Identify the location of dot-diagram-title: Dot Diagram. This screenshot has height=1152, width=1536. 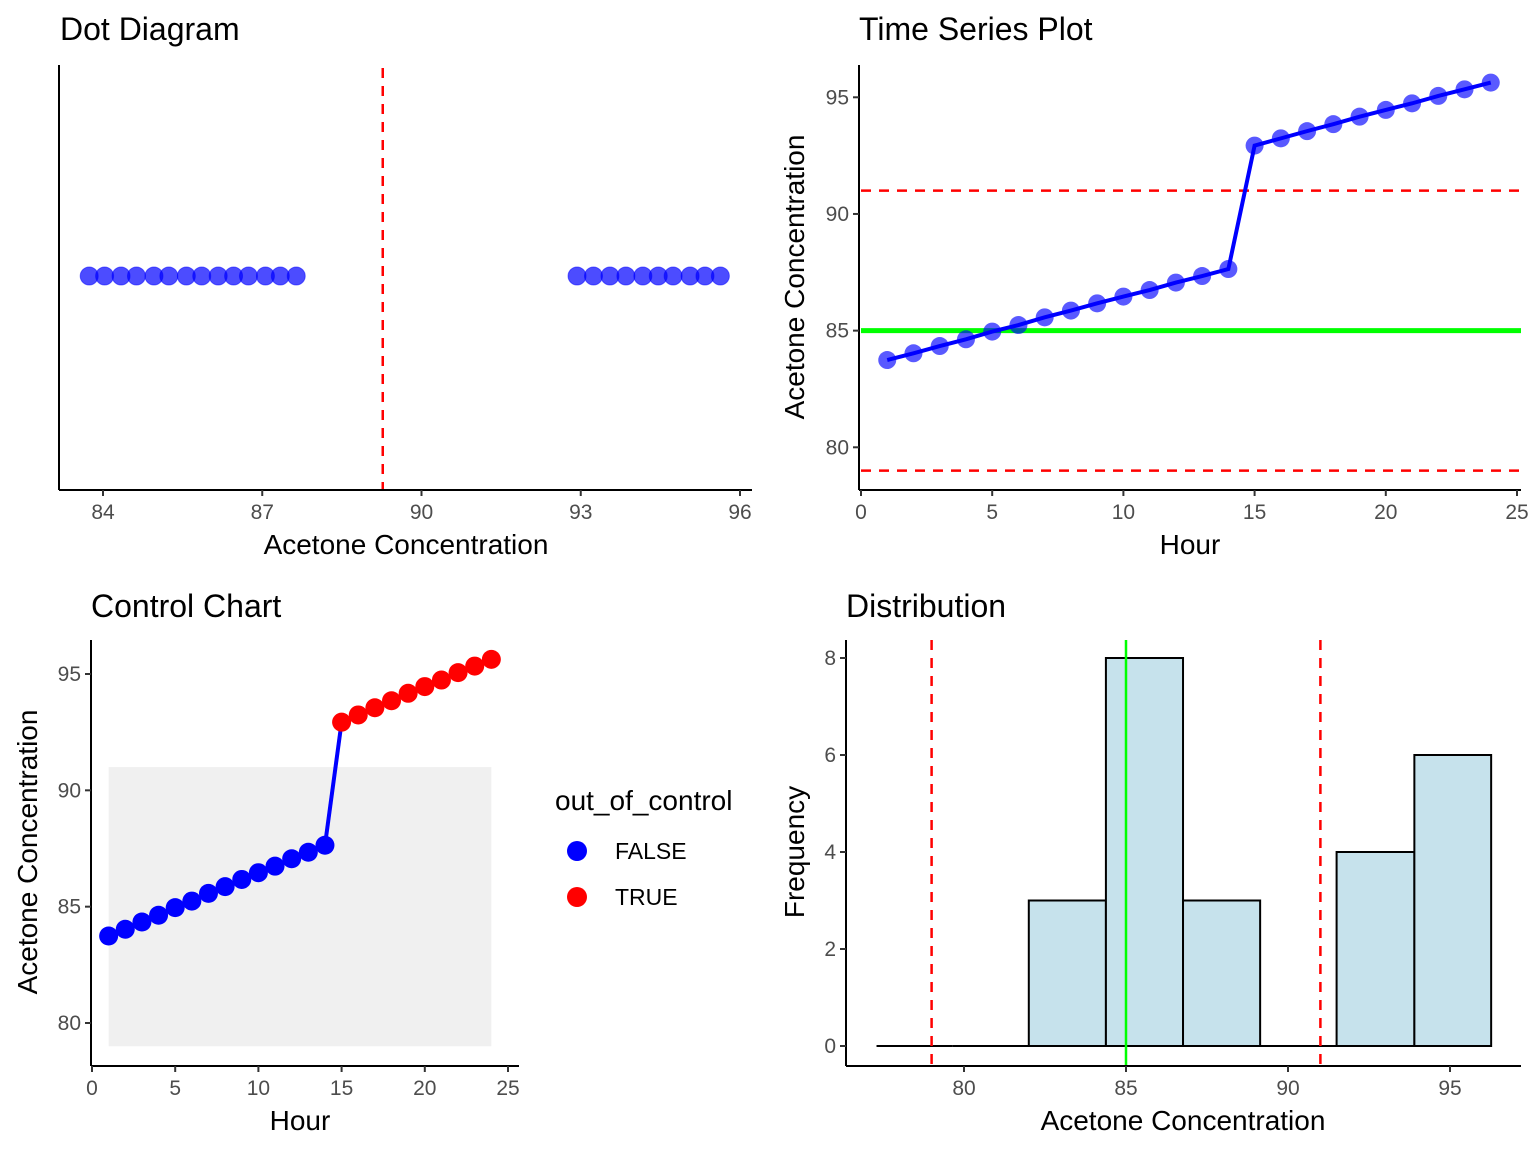
(150, 29).